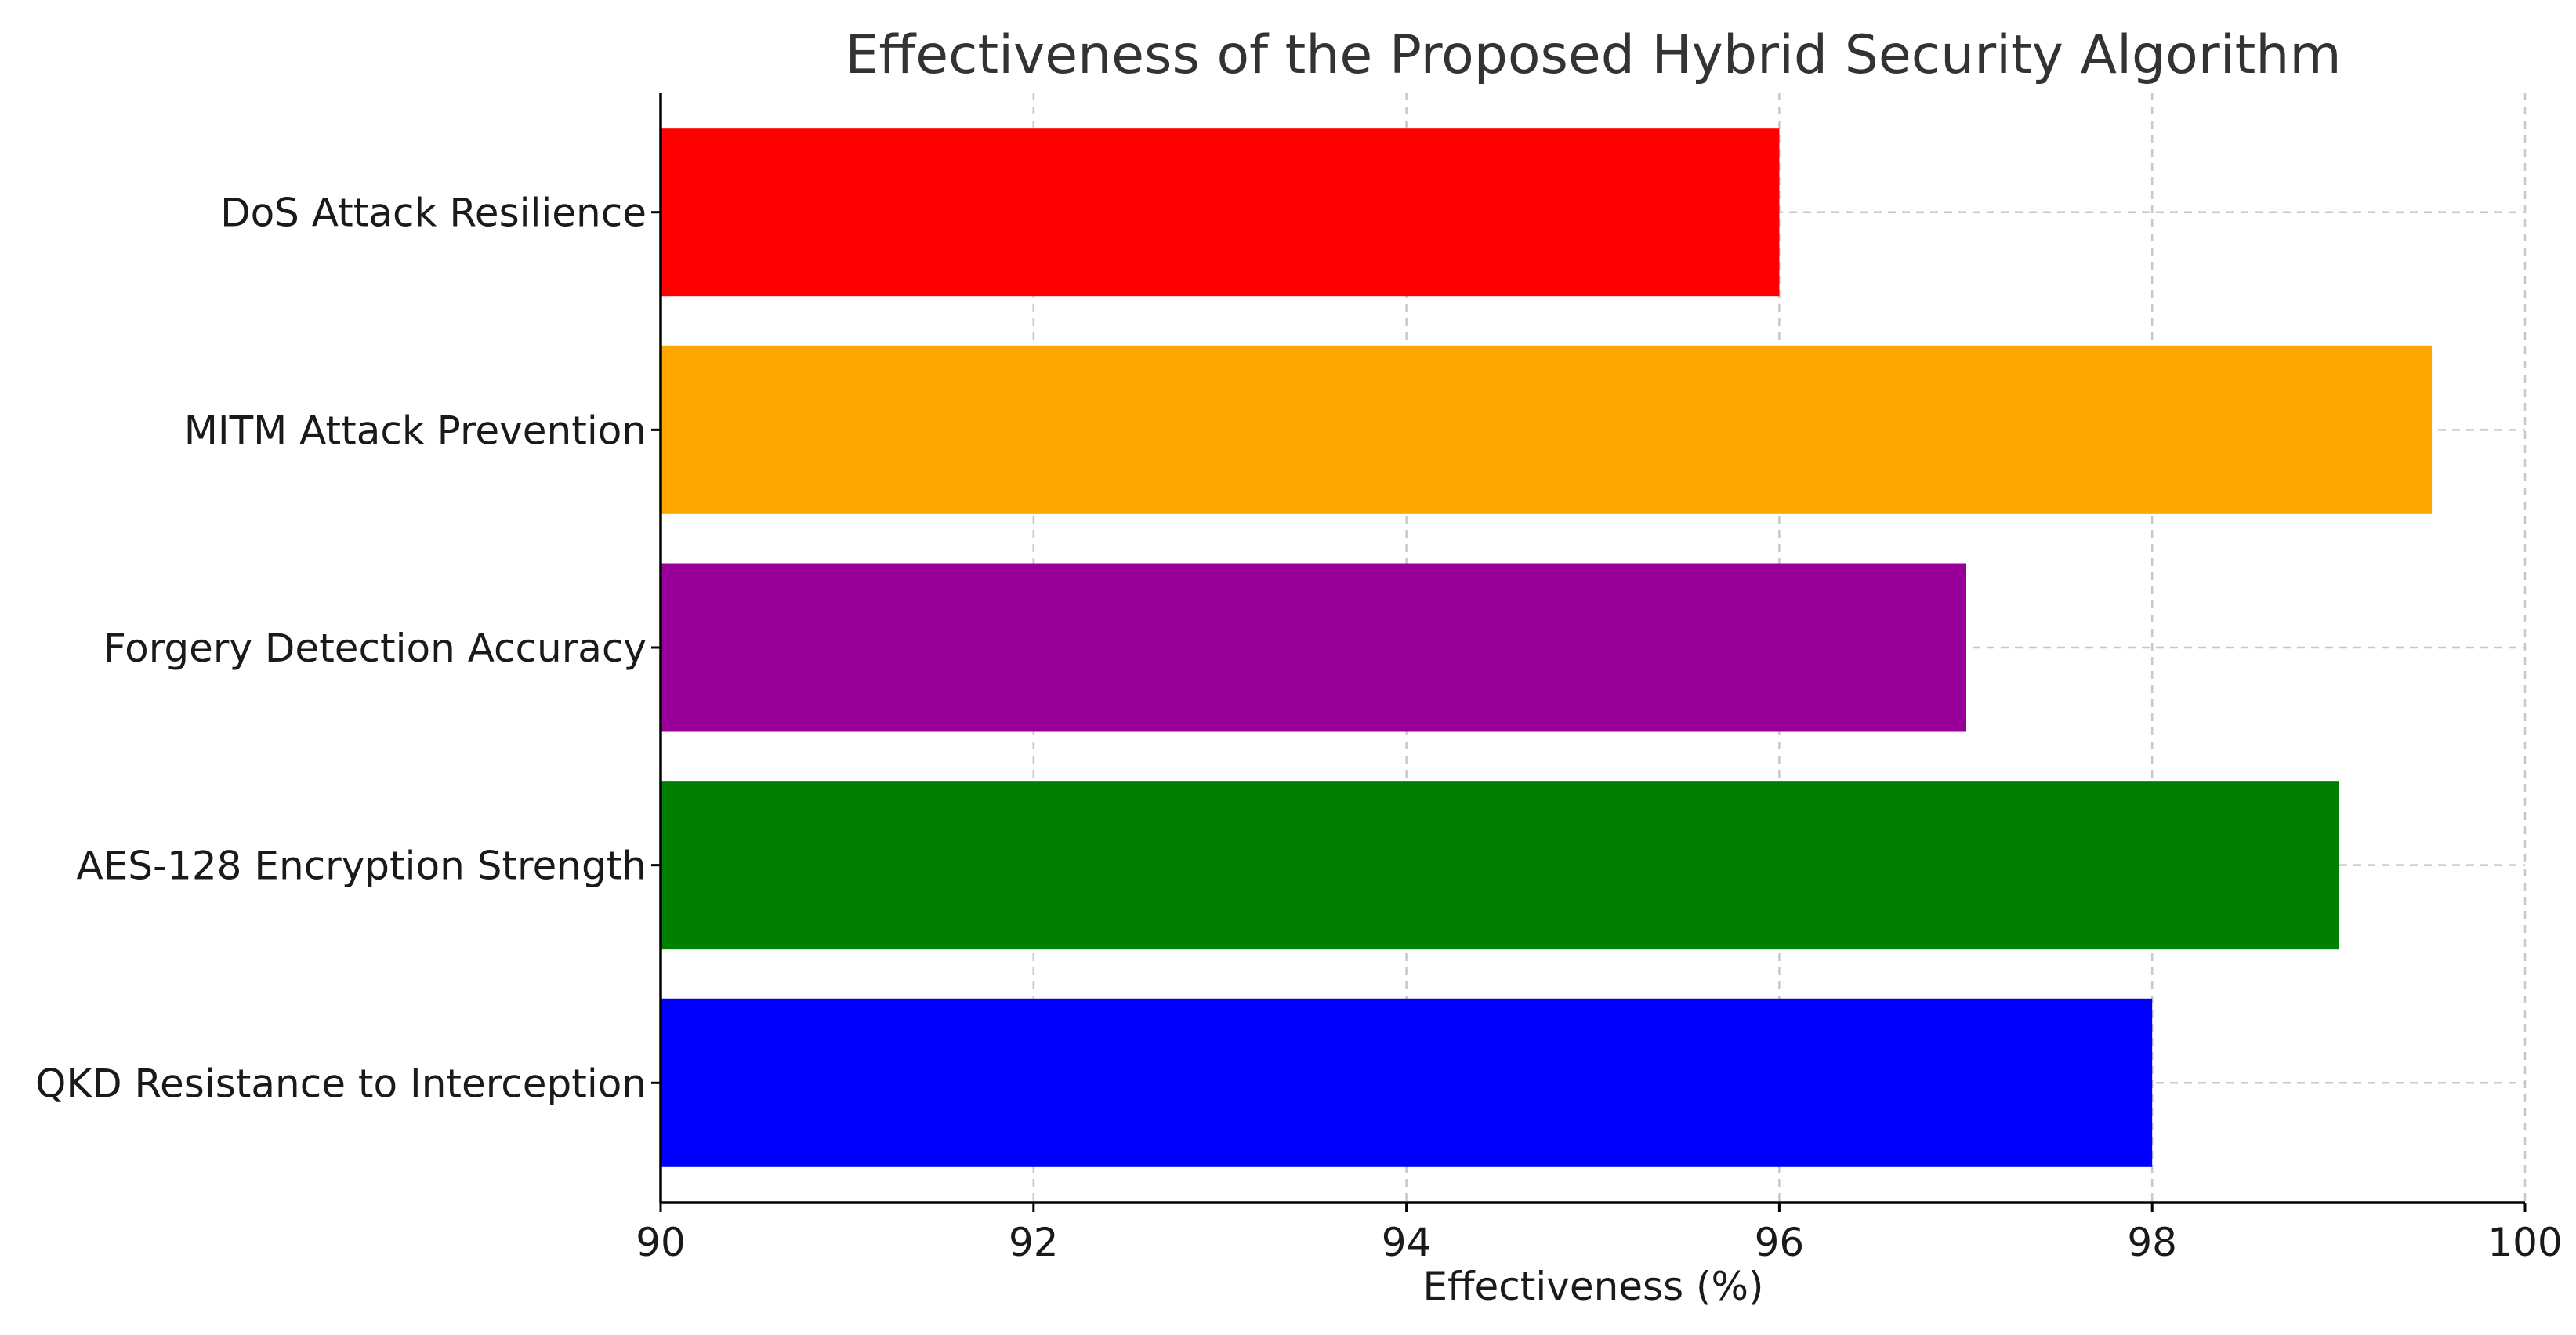 Image resolution: width=2576 pixels, height=1335 pixels. What do you see at coordinates (2152, 1242) in the screenshot?
I see `x-tick-label: 98` at bounding box center [2152, 1242].